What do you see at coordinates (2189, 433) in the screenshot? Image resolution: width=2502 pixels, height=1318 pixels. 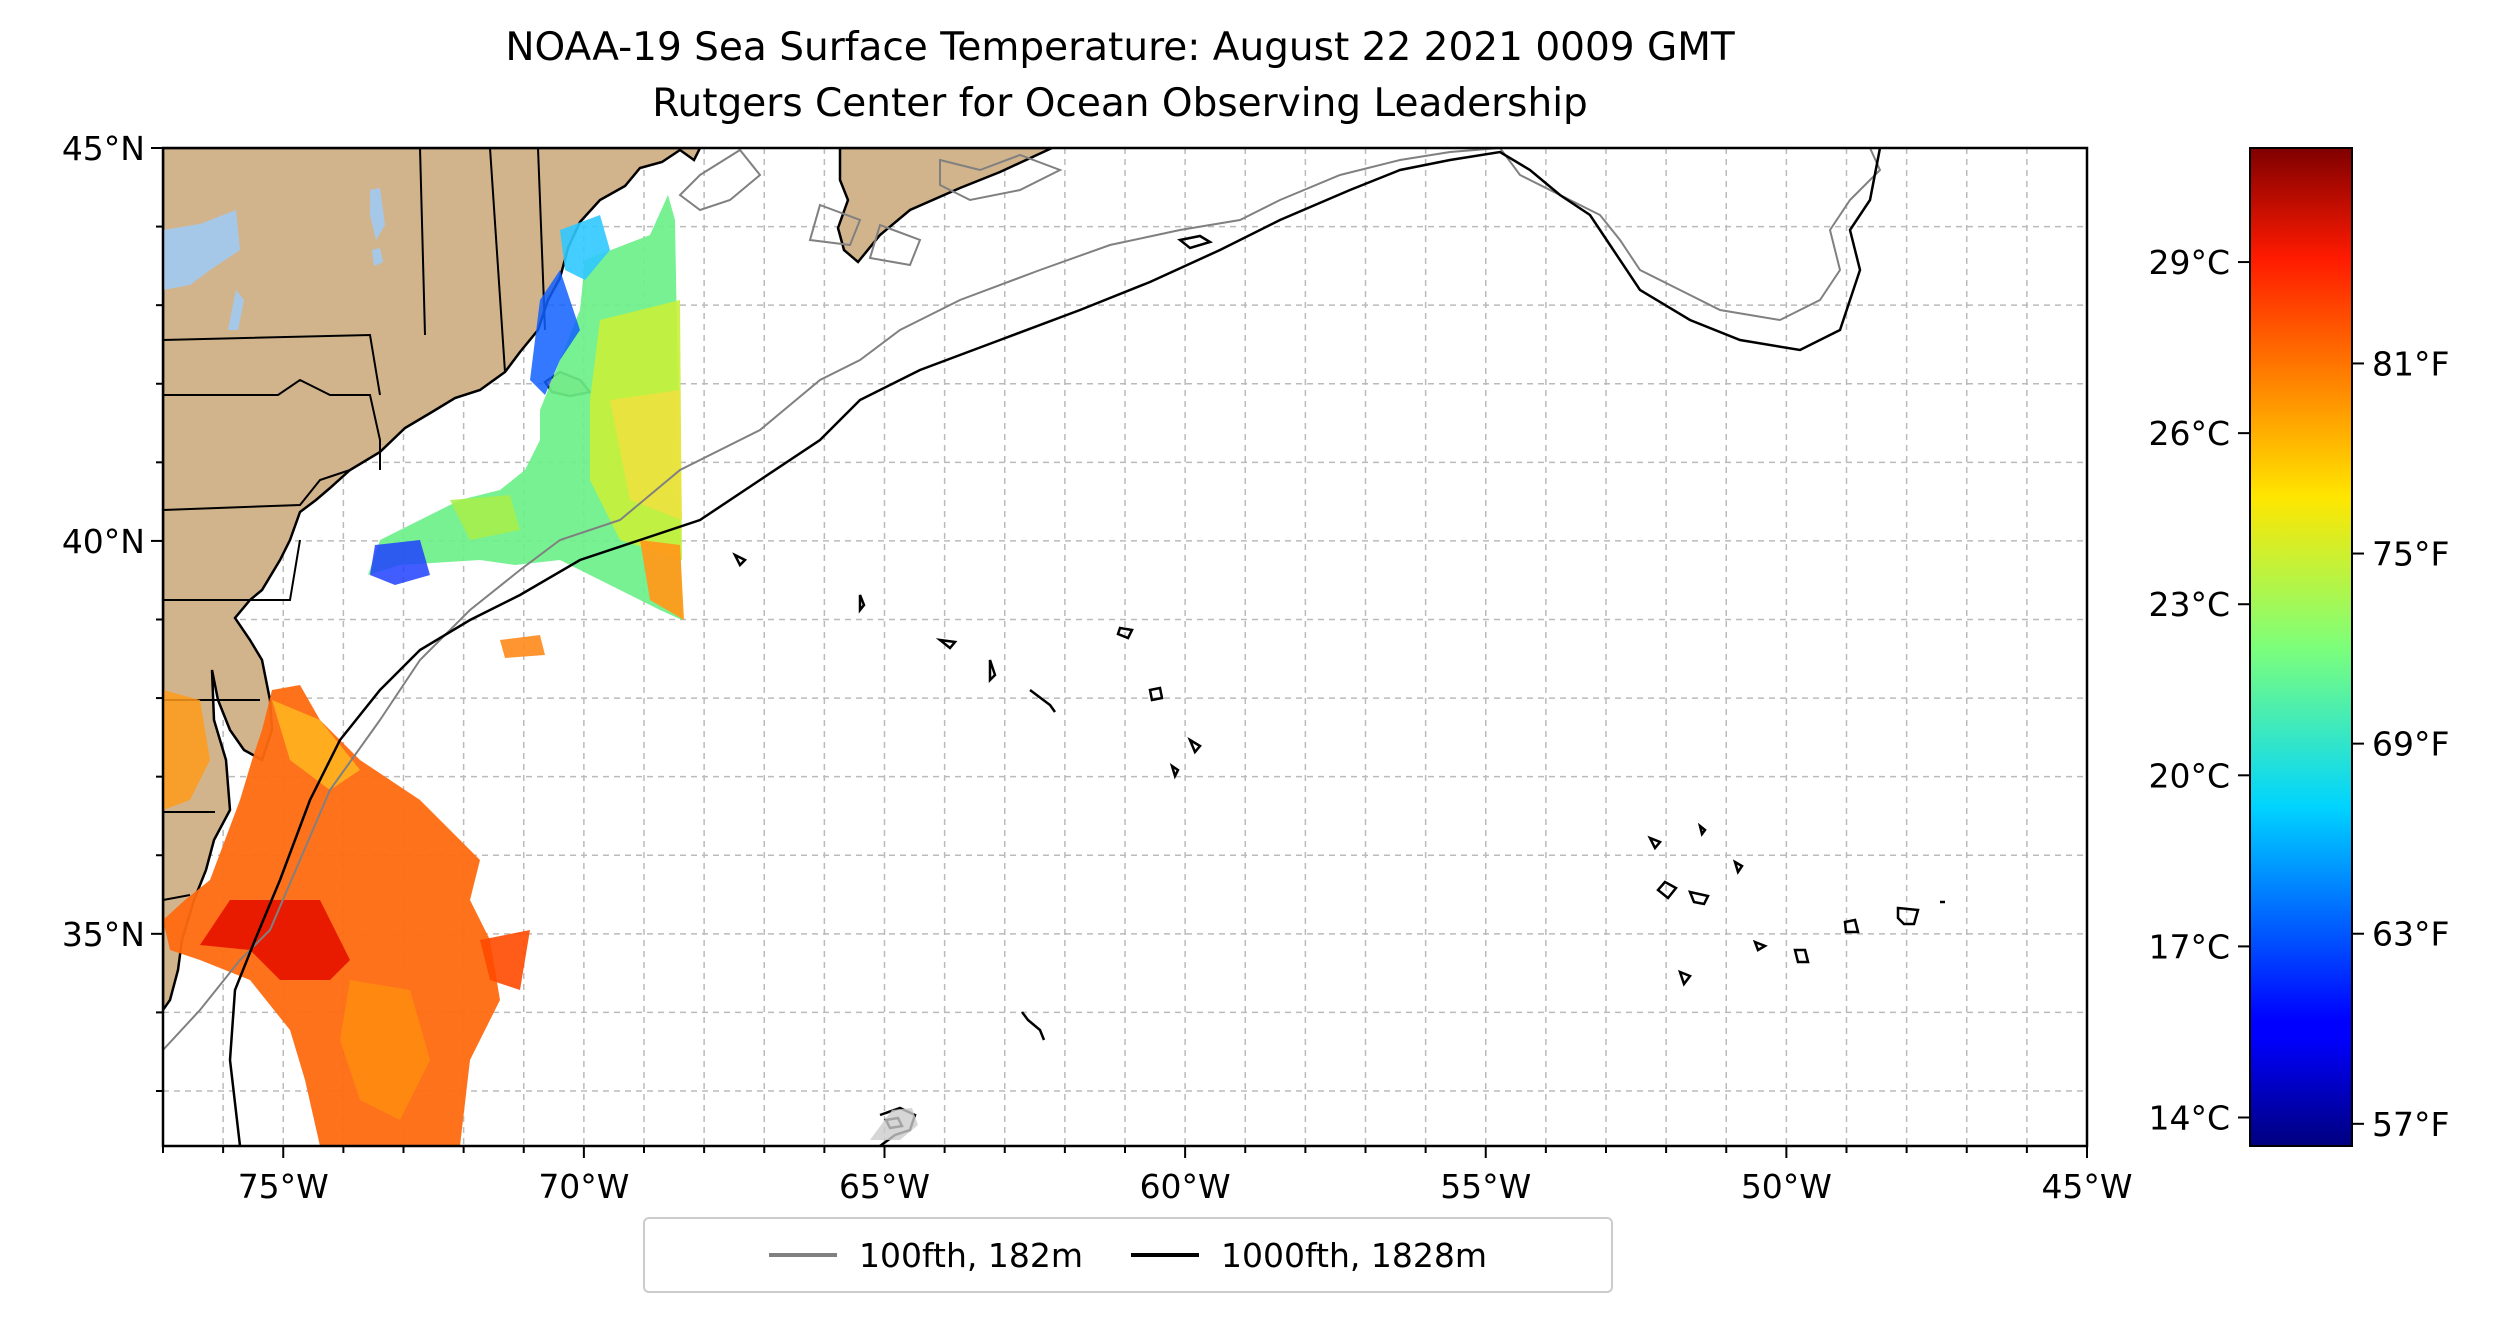 I see `colorbar-label-c: 26°C` at bounding box center [2189, 433].